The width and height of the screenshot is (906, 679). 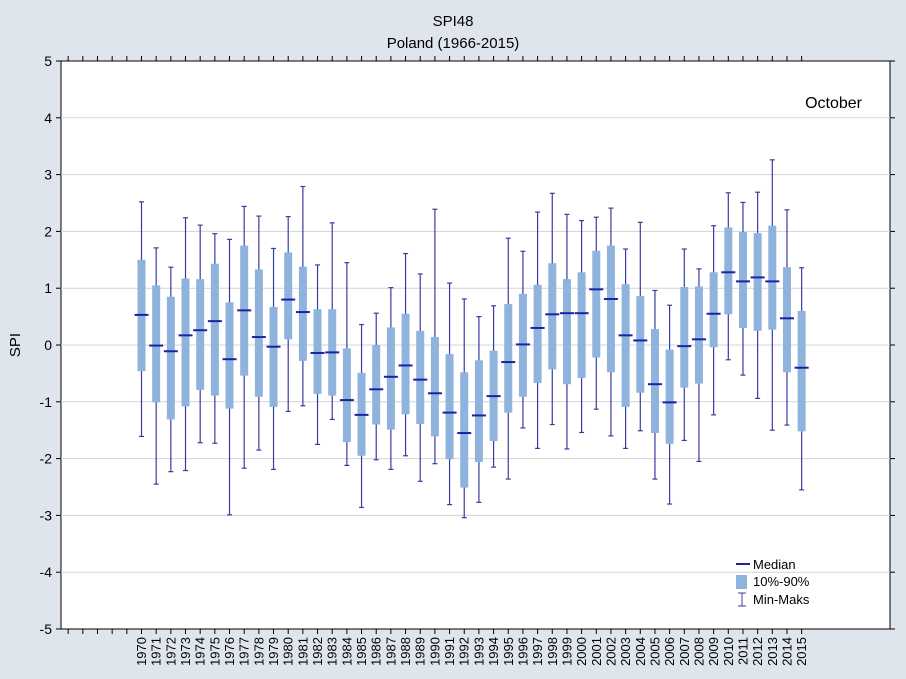 What do you see at coordinates (801, 466) in the screenshot?
I see `box-2015: 2015` at bounding box center [801, 466].